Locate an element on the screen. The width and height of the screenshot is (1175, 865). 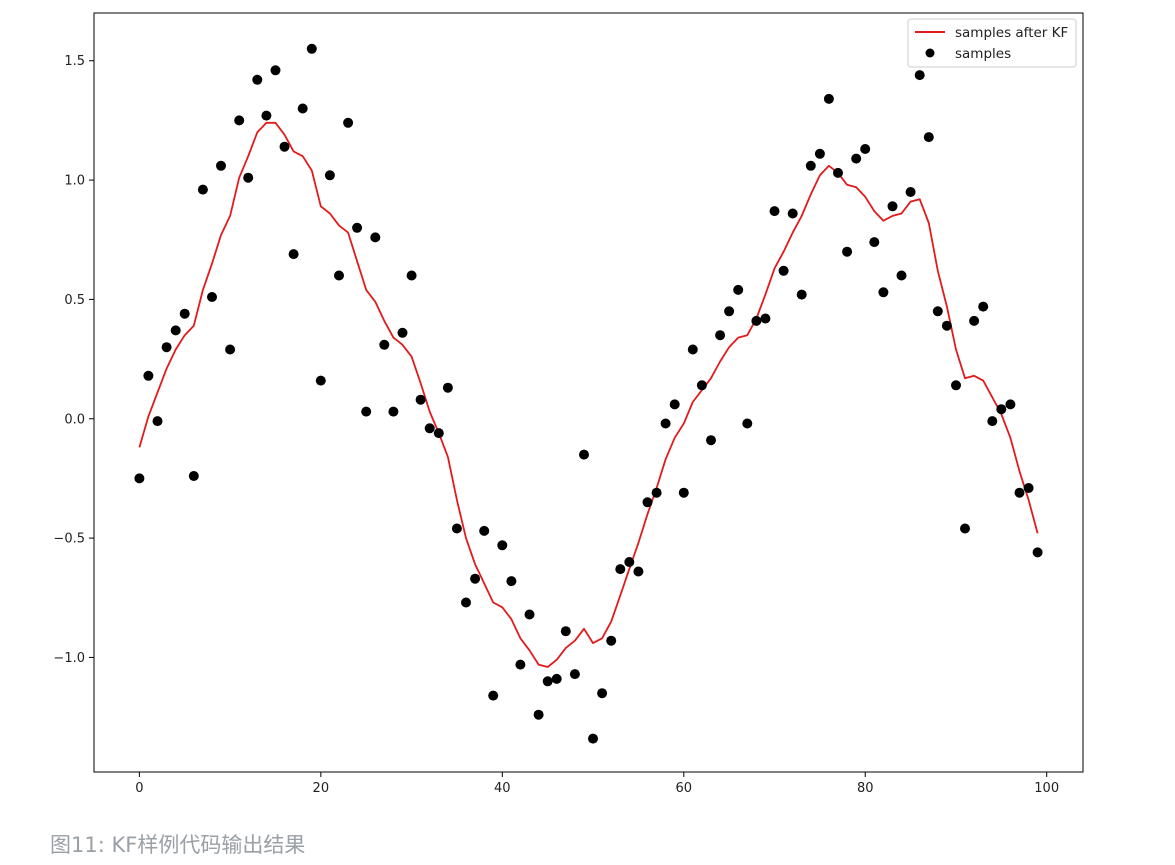
legend-box is located at coordinates (992, 43).